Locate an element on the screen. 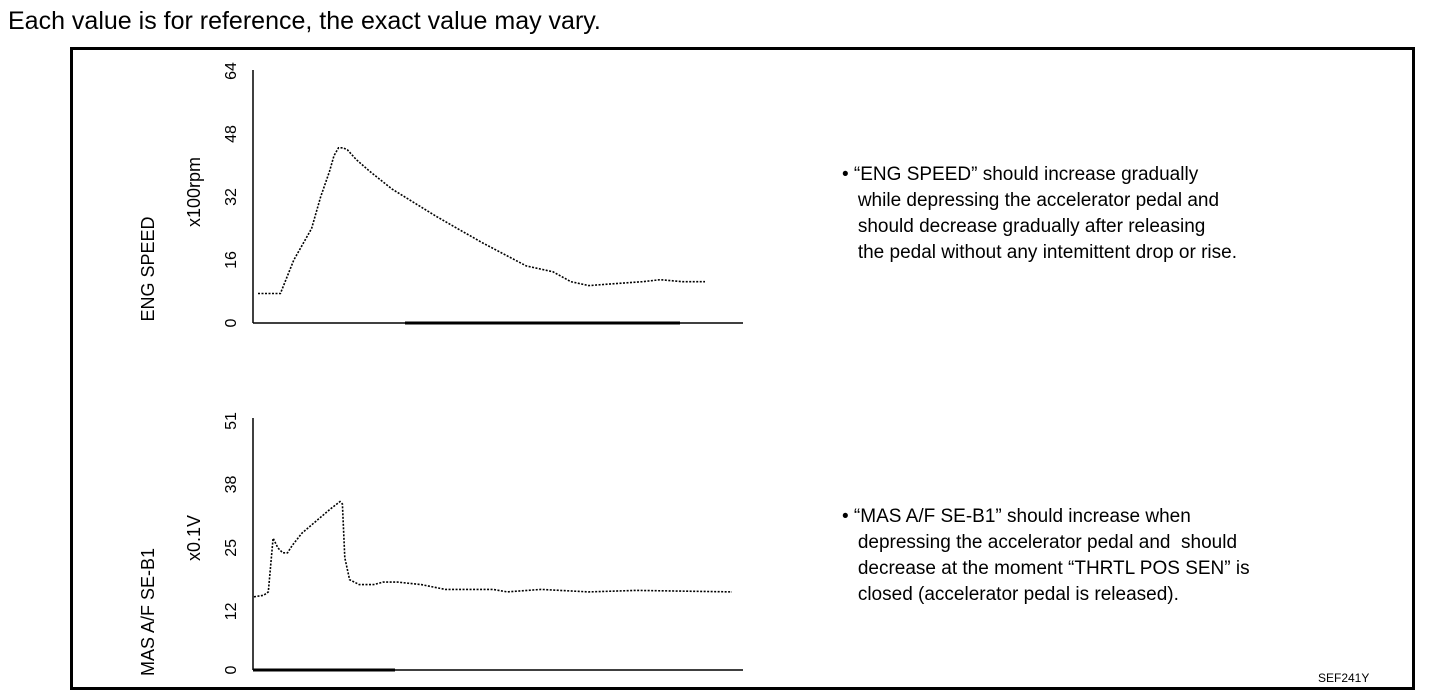 The height and width of the screenshot is (698, 1440). mas-af-tick-label-51: 51 is located at coordinates (231, 421).